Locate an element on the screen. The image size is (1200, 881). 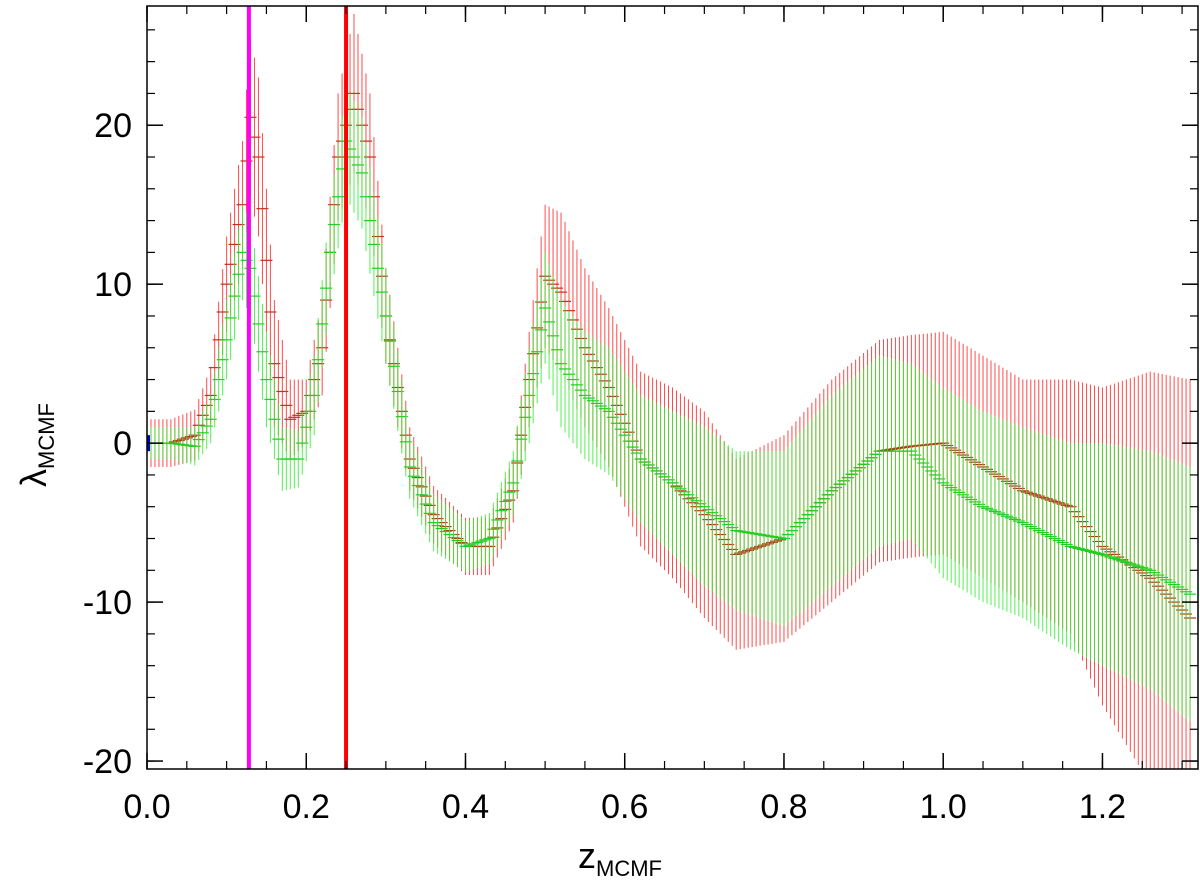
x-tick-label: 0.0 is located at coordinates (146, 807).